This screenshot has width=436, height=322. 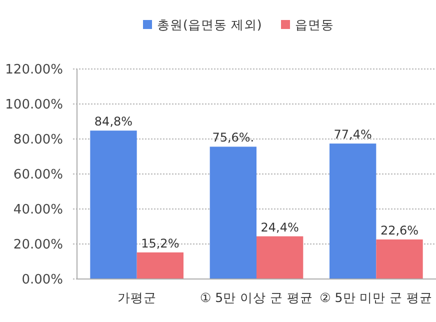 I want to click on legend-label: 총원(읍면동 제외), so click(x=209, y=24).